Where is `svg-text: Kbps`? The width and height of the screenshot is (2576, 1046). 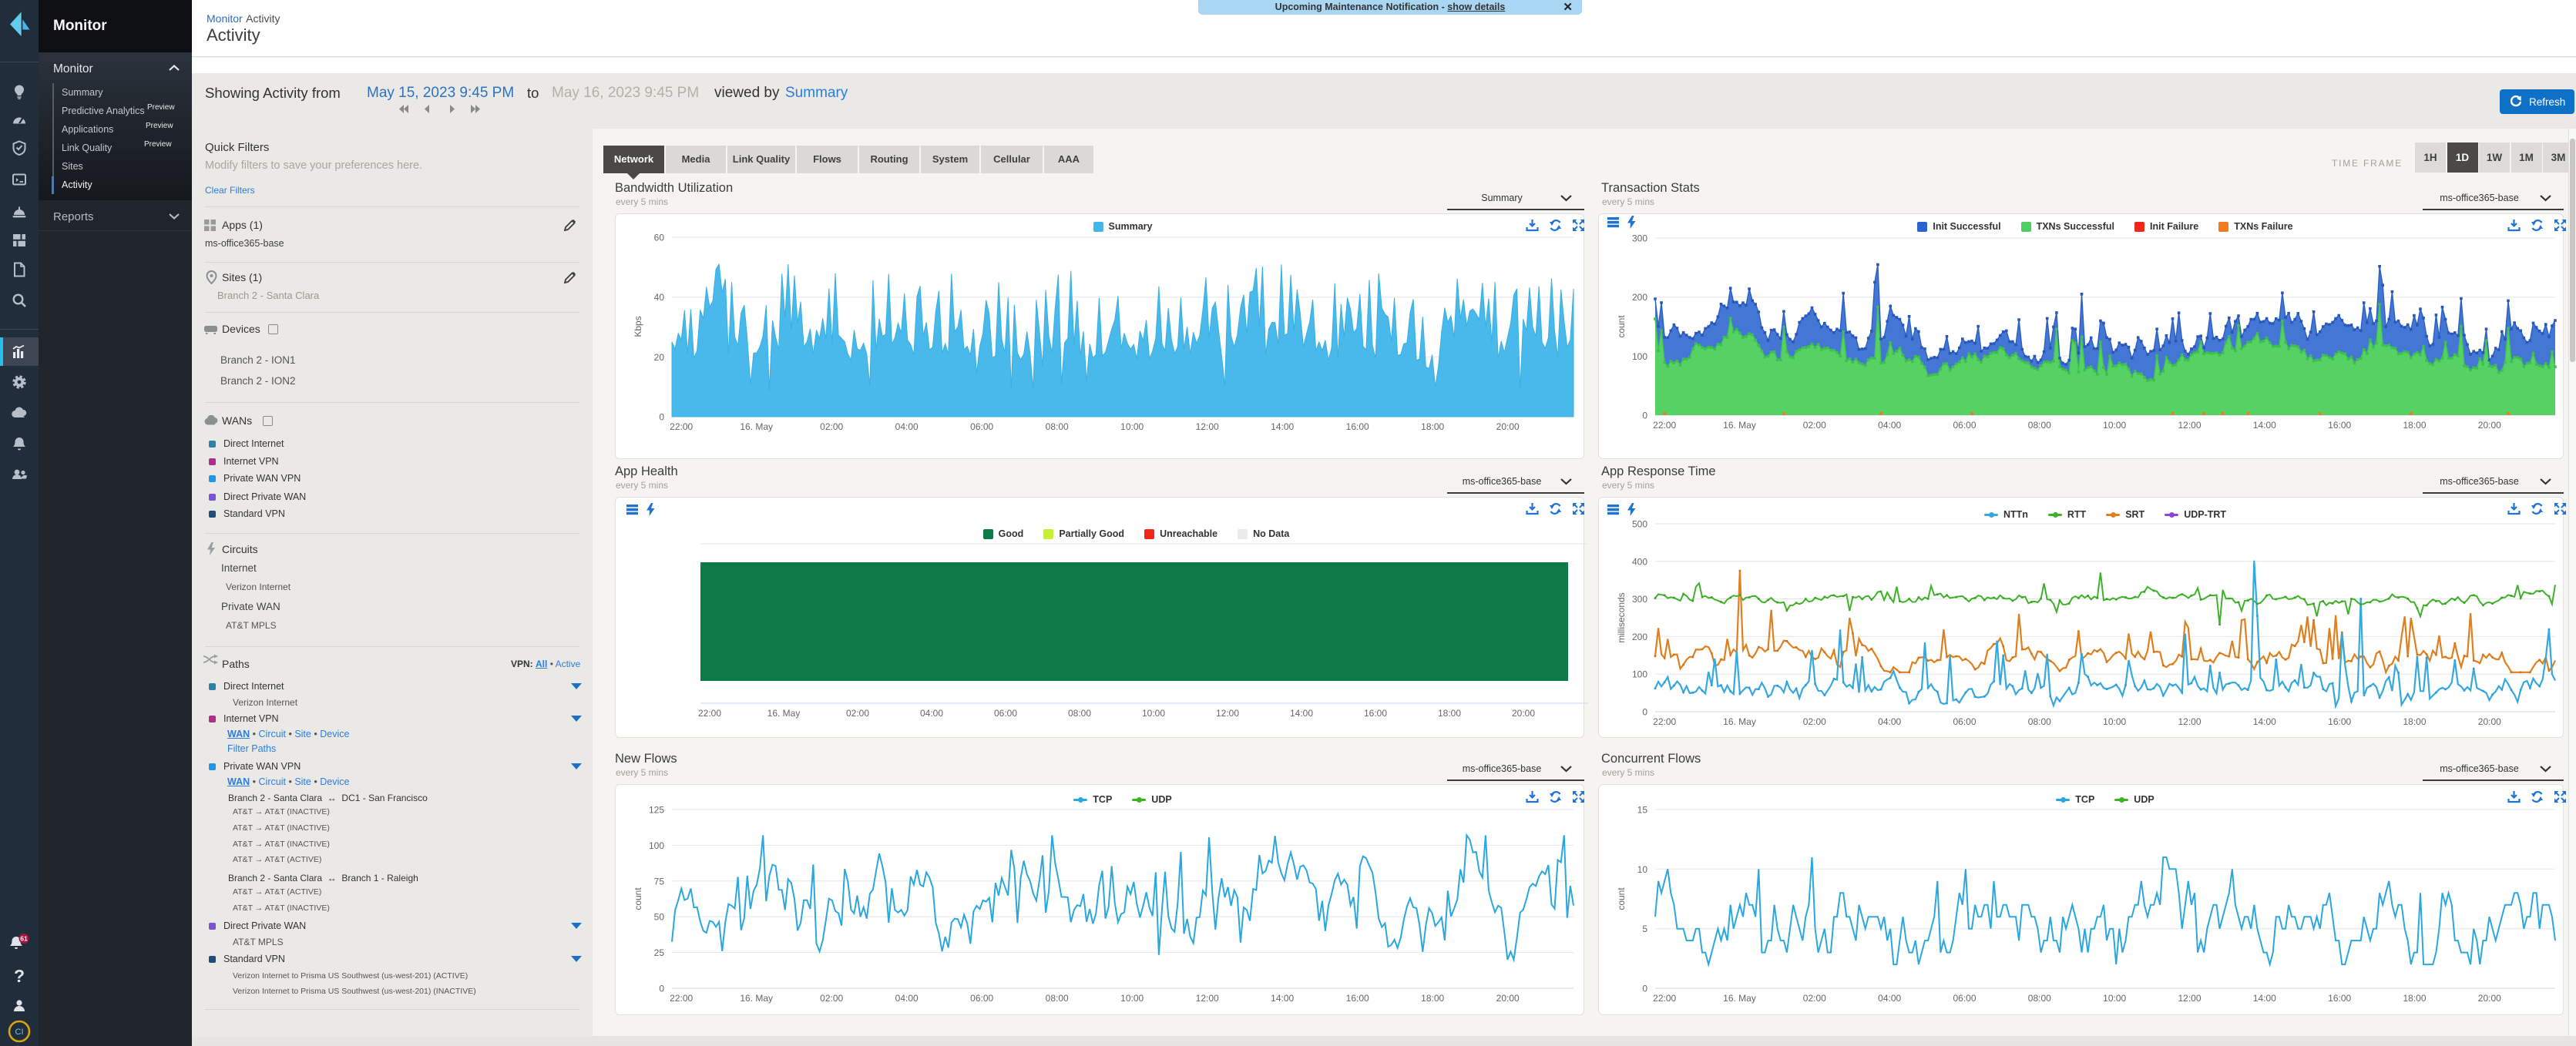 svg-text: Kbps is located at coordinates (638, 326).